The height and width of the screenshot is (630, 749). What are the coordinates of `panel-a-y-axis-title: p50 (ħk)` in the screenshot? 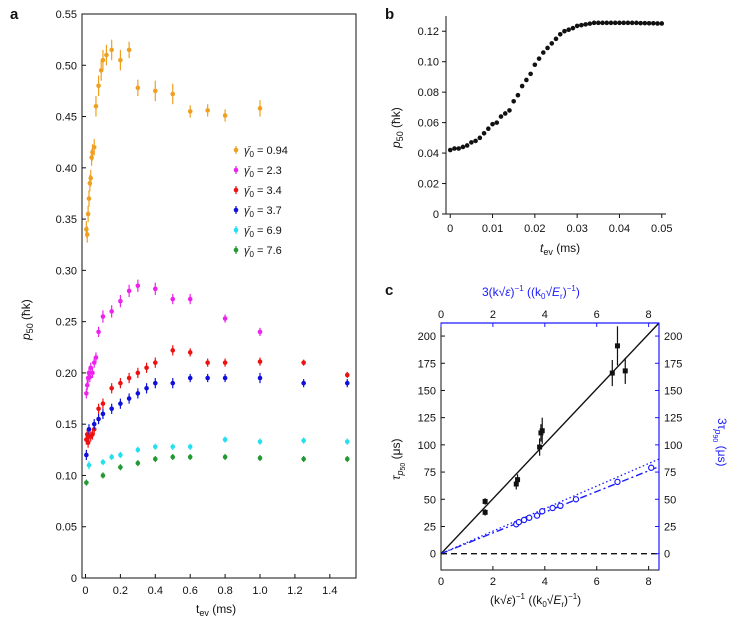 It's located at (27, 320).